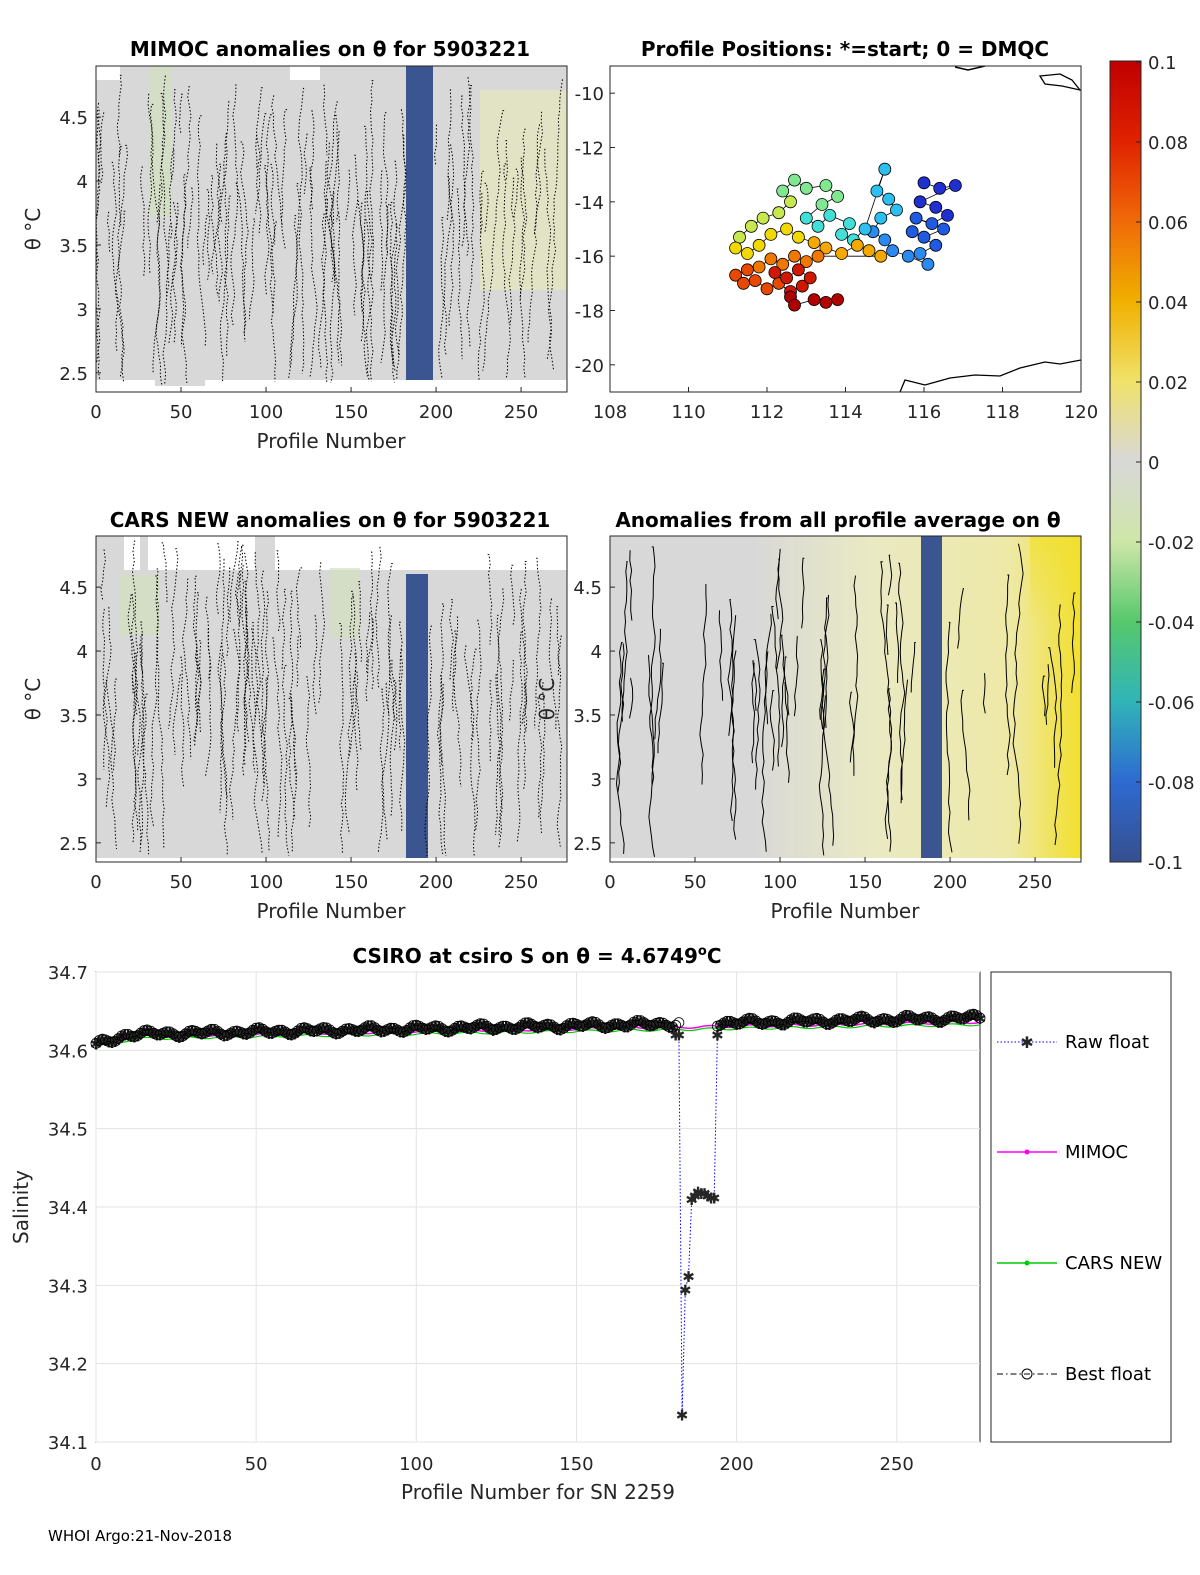  I want to click on best-float-series-line, so click(538, 1028).